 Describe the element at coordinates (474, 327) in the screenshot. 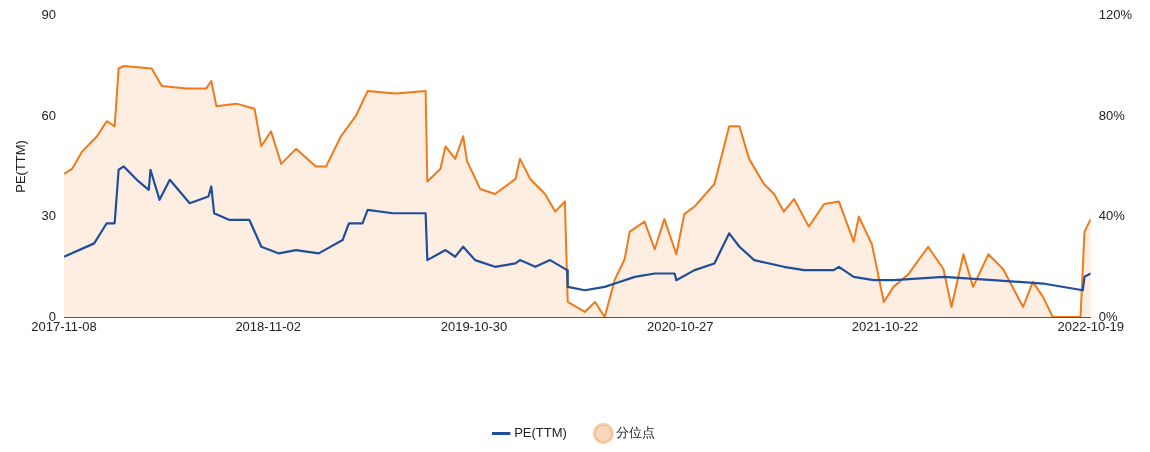

I see `x-tick-label: 2019-10-30` at that location.